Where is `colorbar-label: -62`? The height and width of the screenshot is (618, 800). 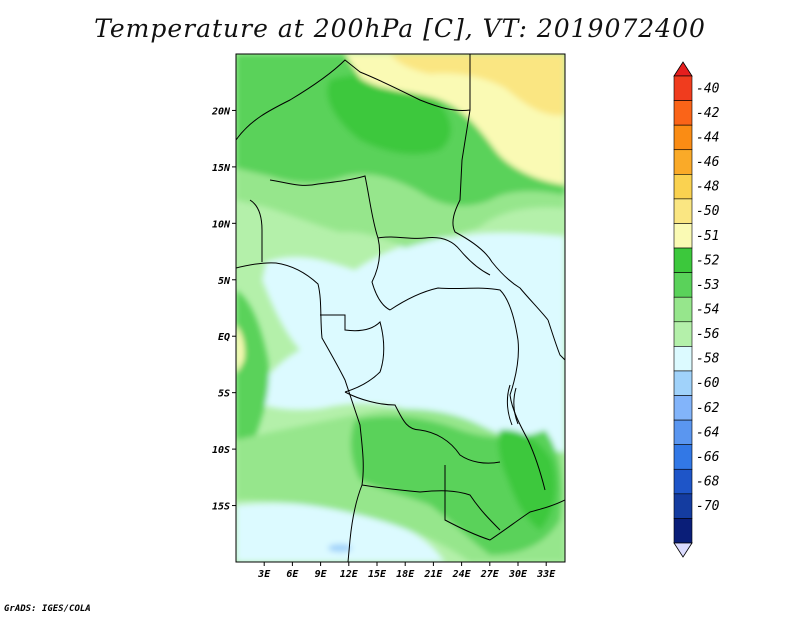
colorbar-label: -62 is located at coordinates (708, 408).